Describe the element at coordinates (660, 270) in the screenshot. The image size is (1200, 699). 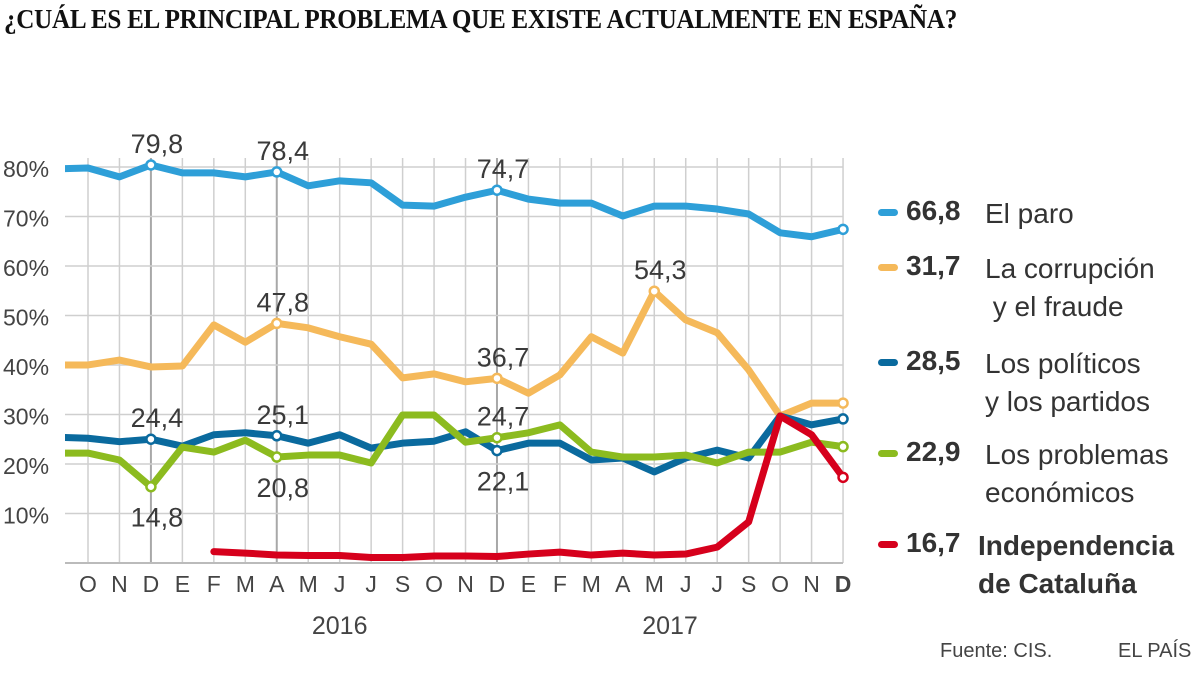
I see `annotation-label: 54,3` at that location.